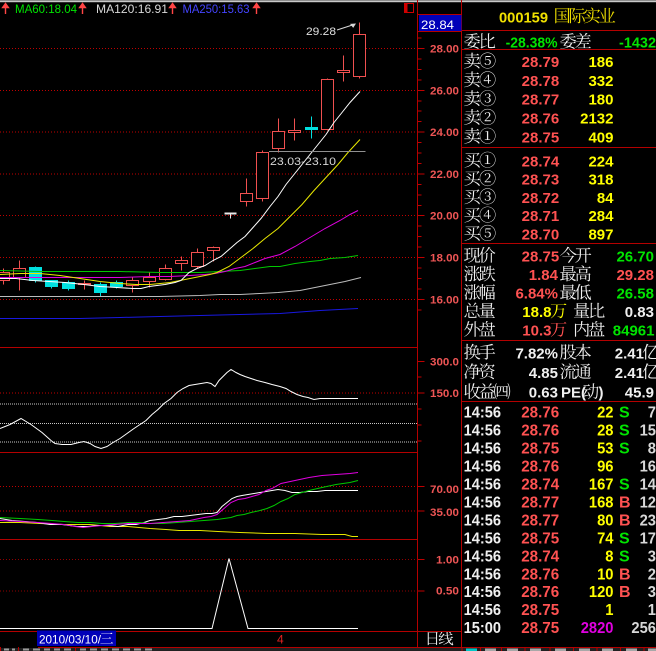 Image resolution: width=656 pixels, height=651 pixels. Describe the element at coordinates (444, 175) in the screenshot. I see `svg-text: 22.00` at that location.